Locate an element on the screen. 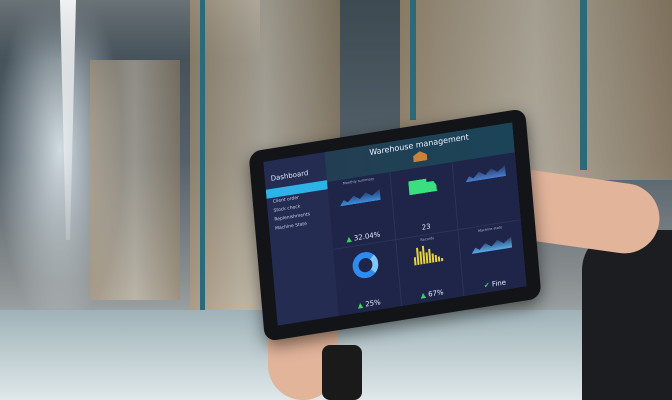 This screenshot has height=400, width=672. donut-widget: ▲ 25% is located at coordinates (367, 277).